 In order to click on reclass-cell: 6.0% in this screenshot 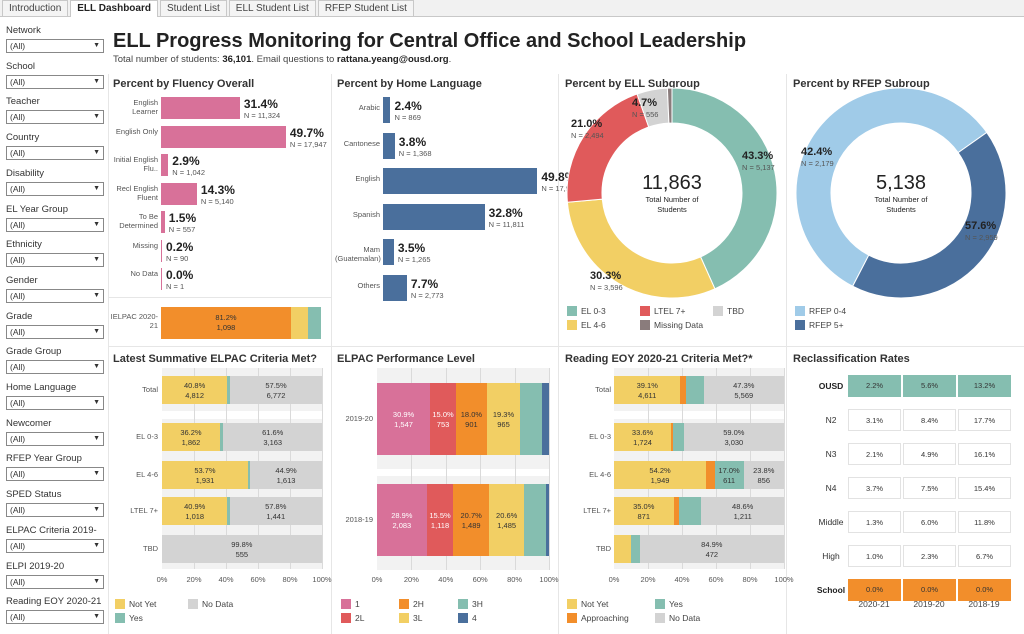, I will do `click(929, 522)`.